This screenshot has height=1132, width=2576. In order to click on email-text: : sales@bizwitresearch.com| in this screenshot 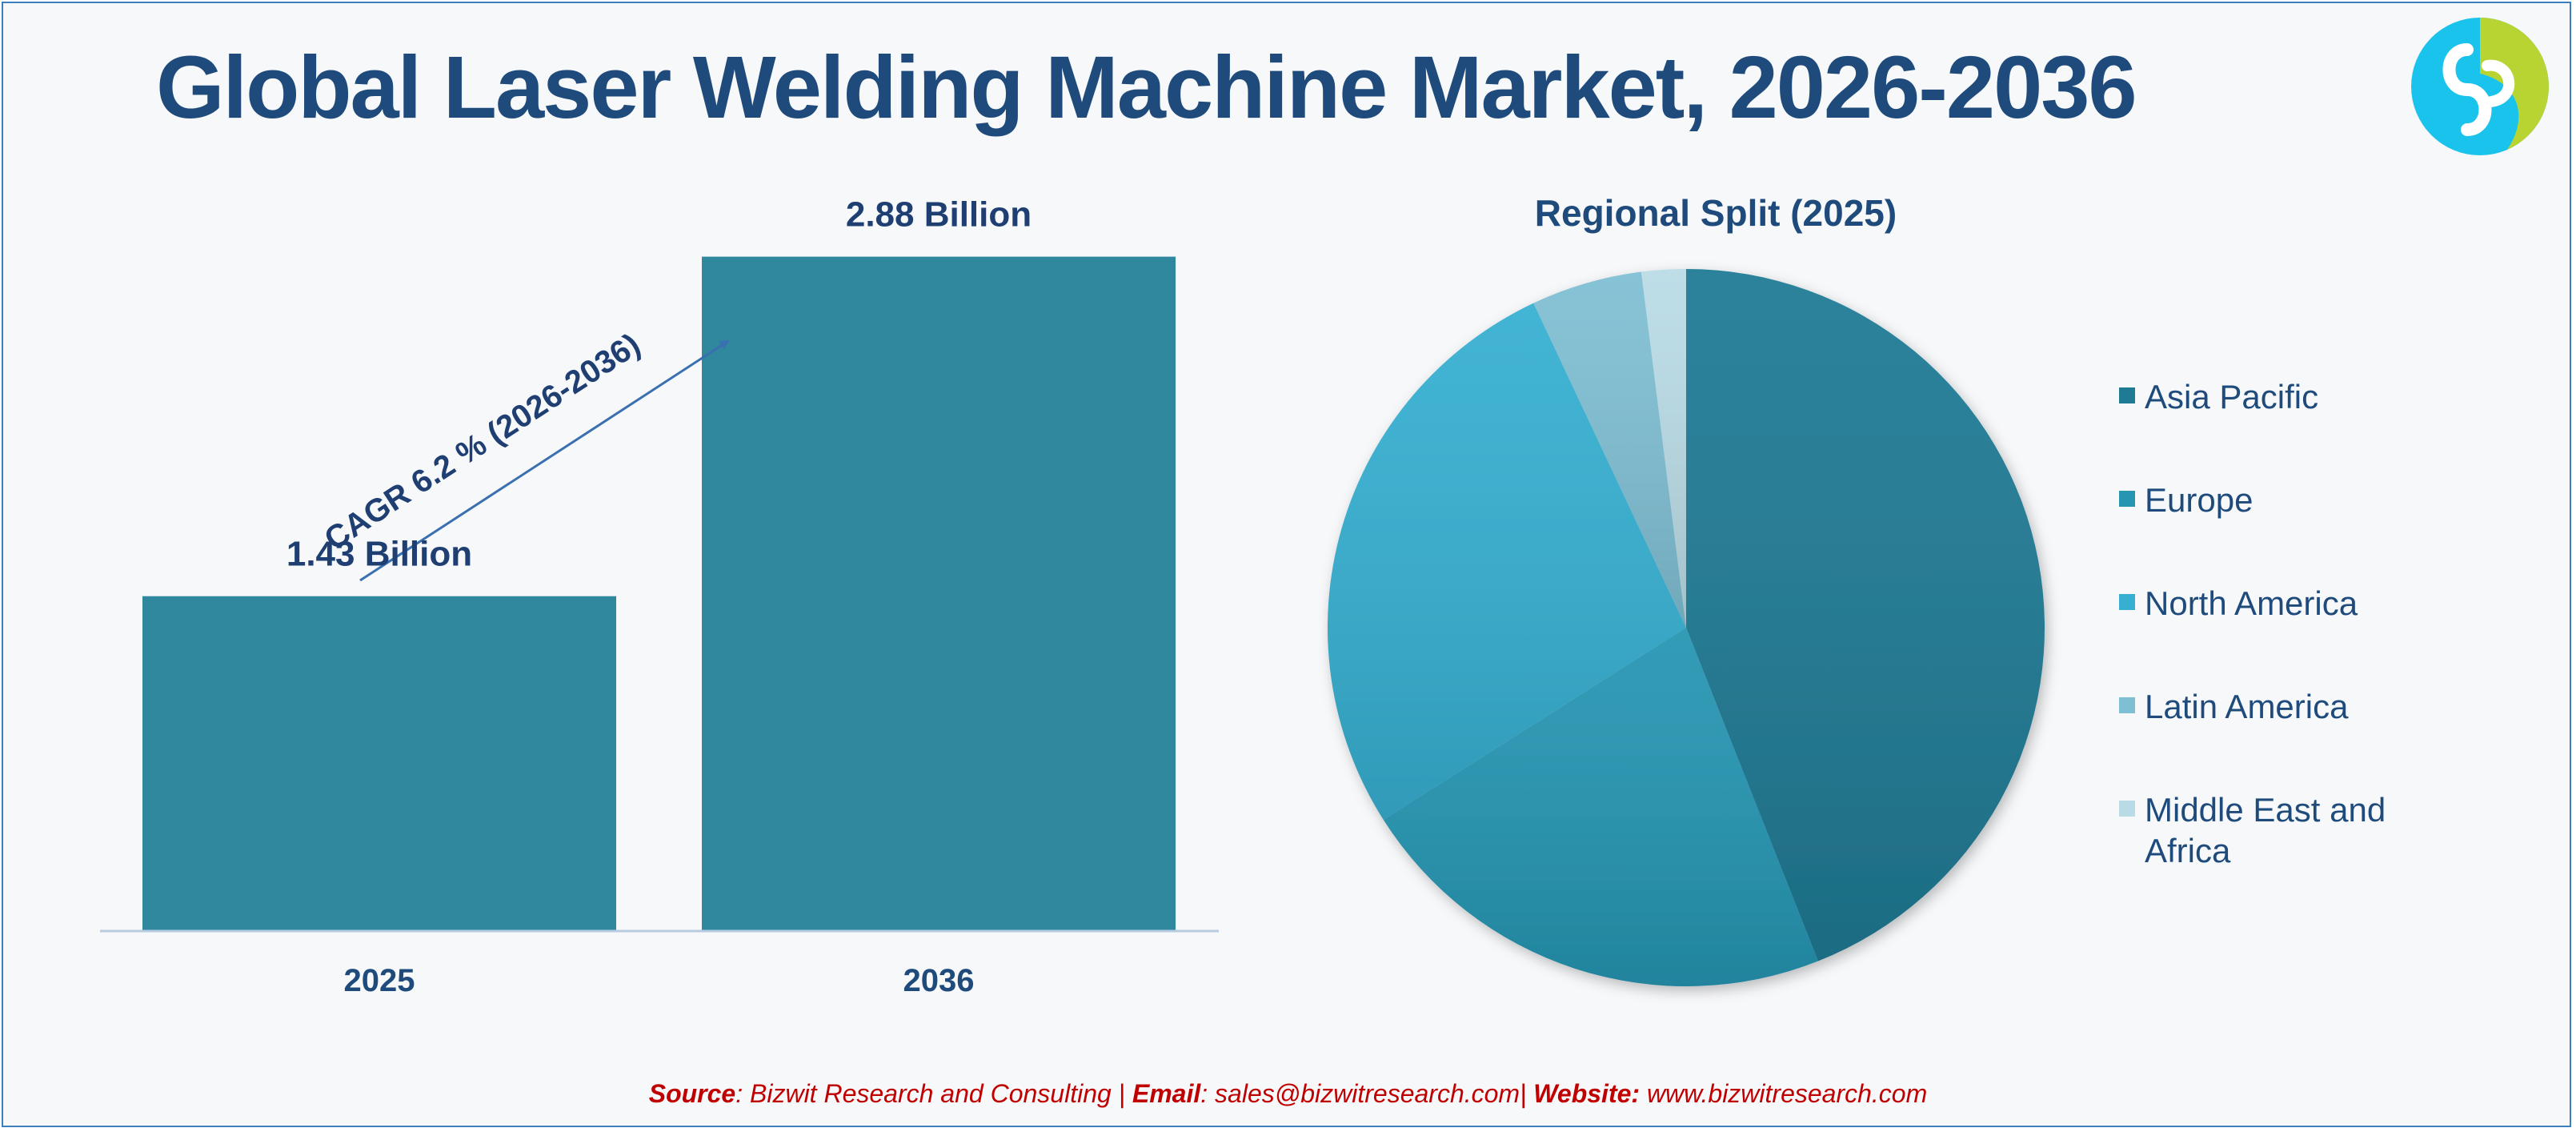, I will do `click(1367, 1093)`.